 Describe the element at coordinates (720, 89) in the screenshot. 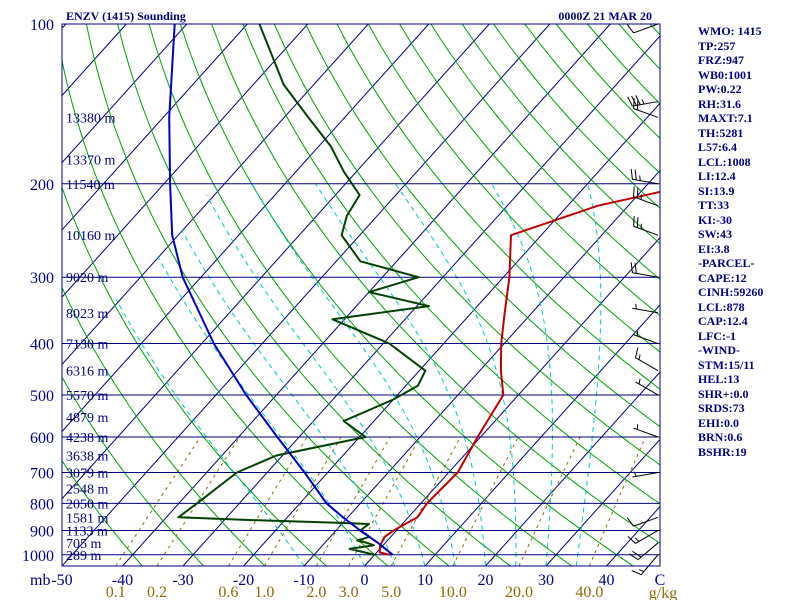

I see `index-item: PW:0.22` at that location.